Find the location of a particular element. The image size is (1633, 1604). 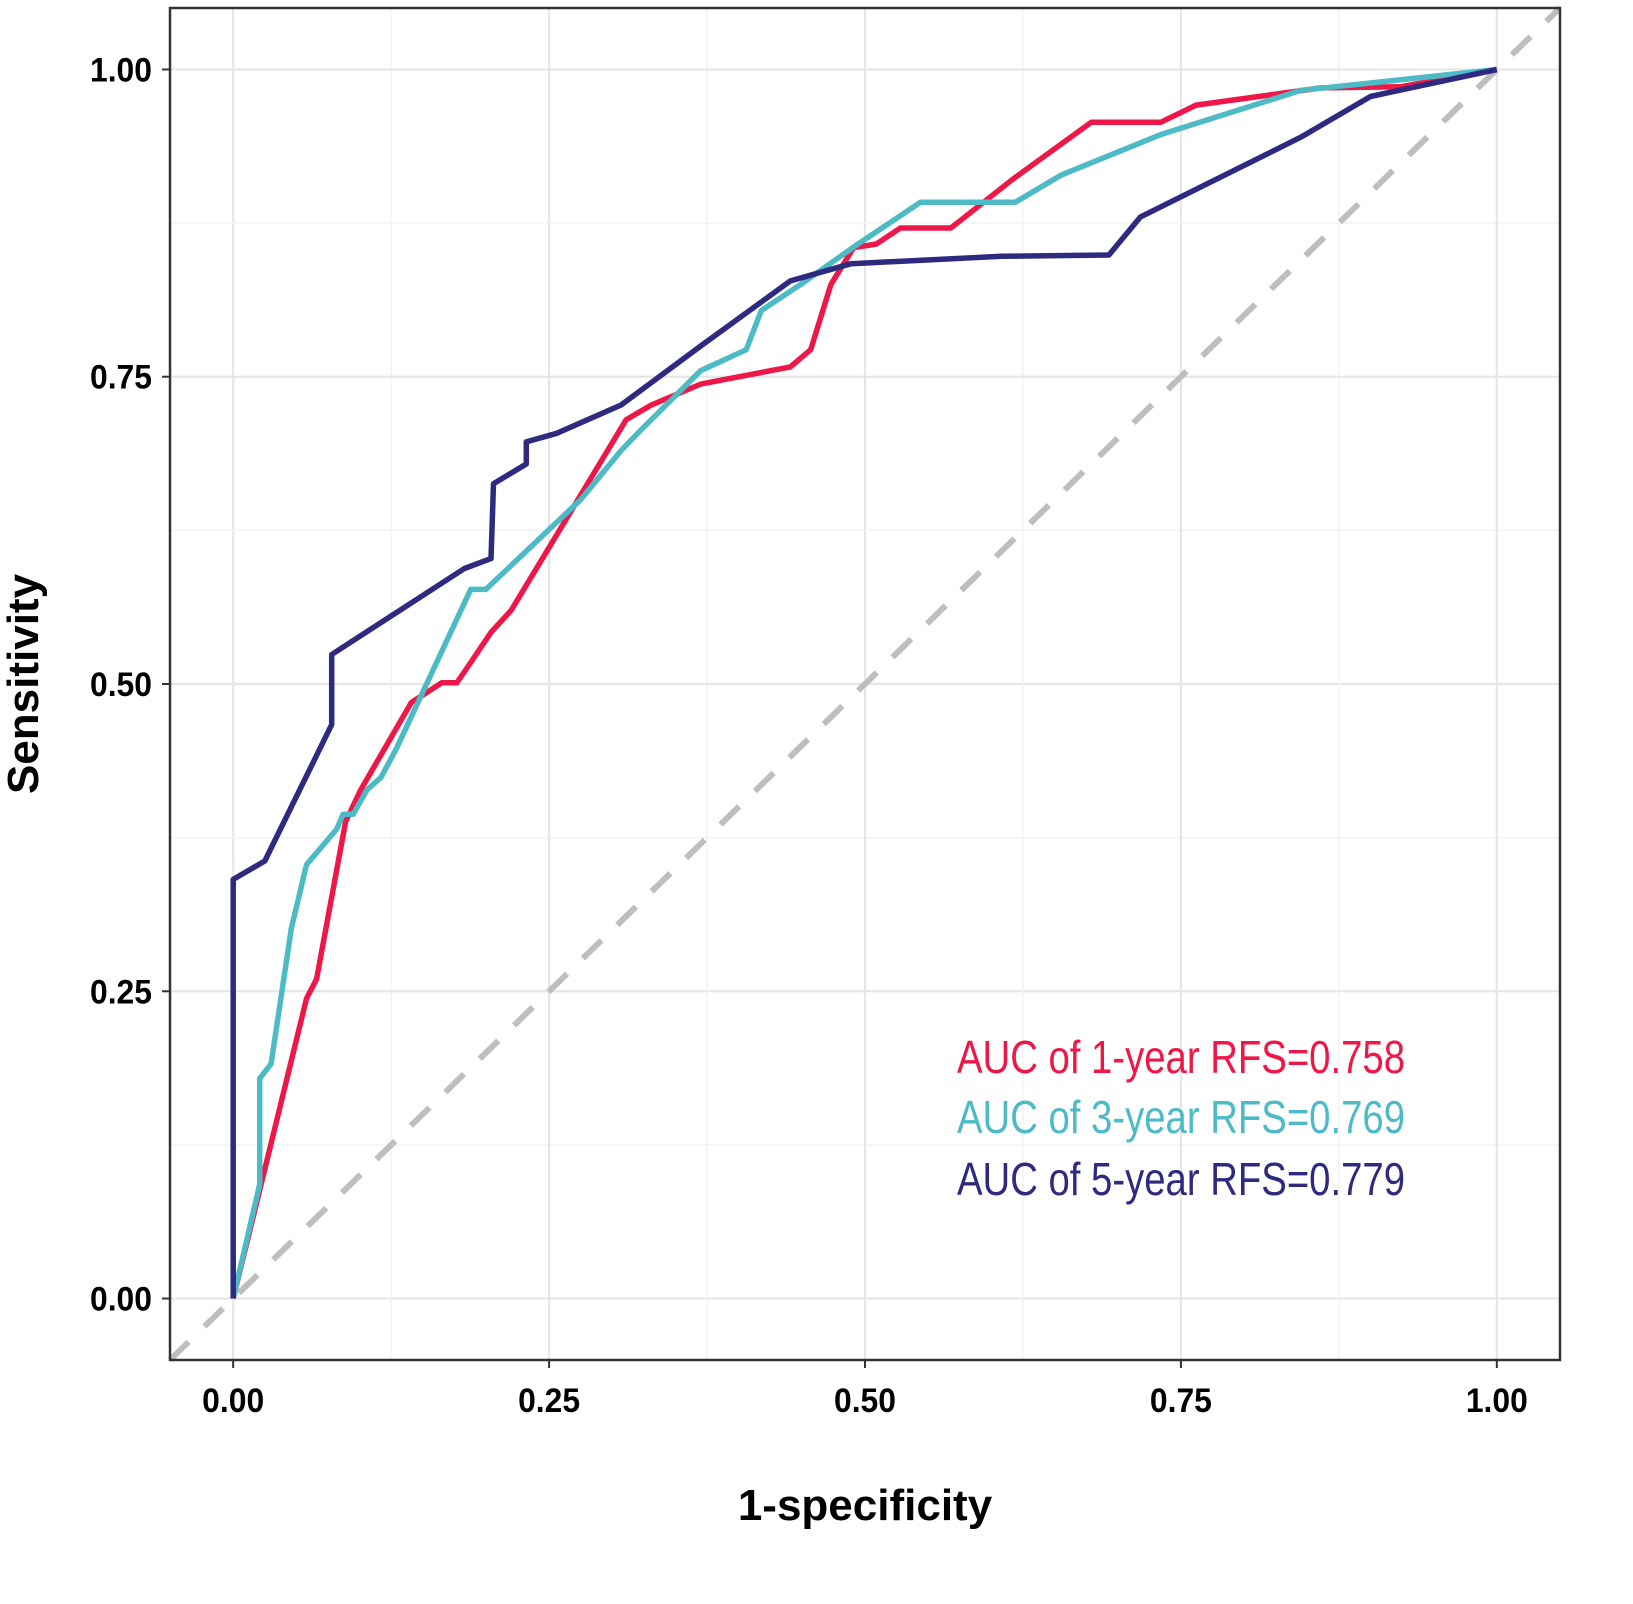

x-tick-label: 1.00 is located at coordinates (1497, 1401).